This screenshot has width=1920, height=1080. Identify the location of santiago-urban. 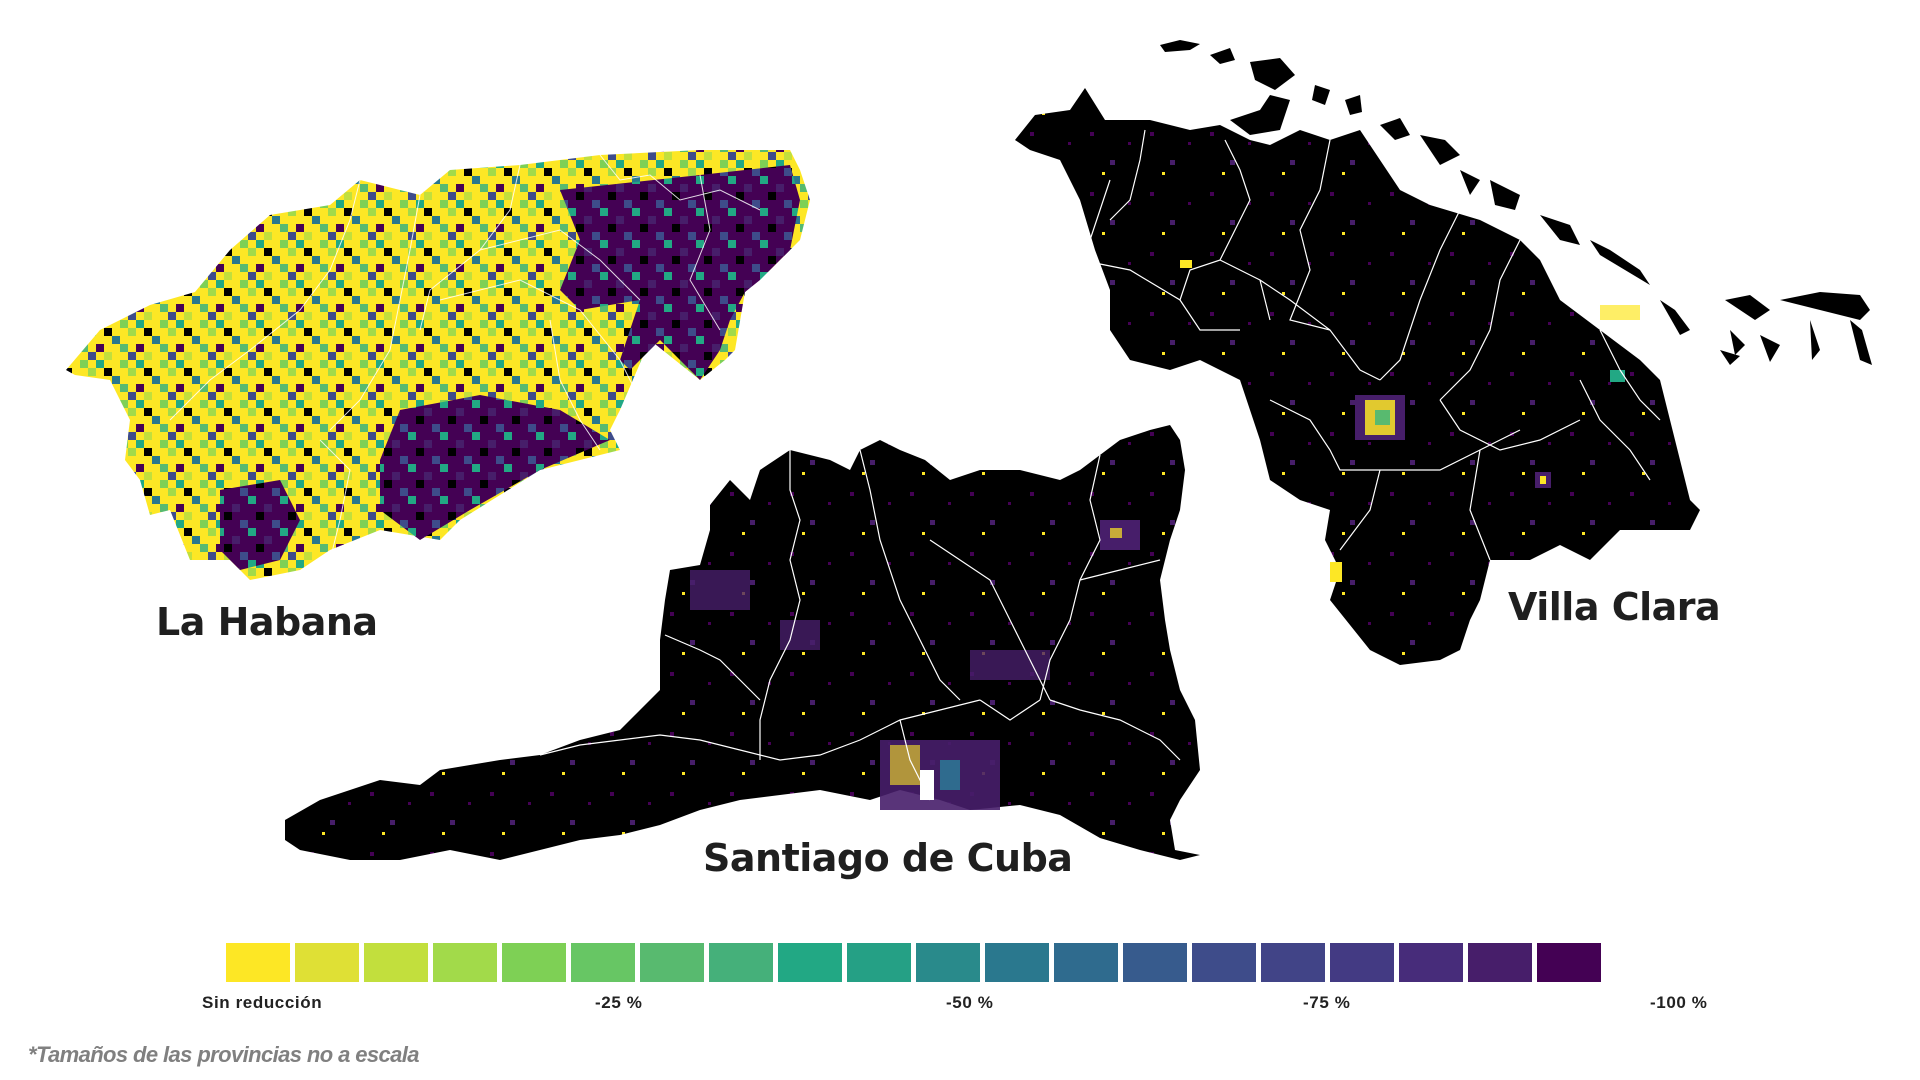
(915, 665).